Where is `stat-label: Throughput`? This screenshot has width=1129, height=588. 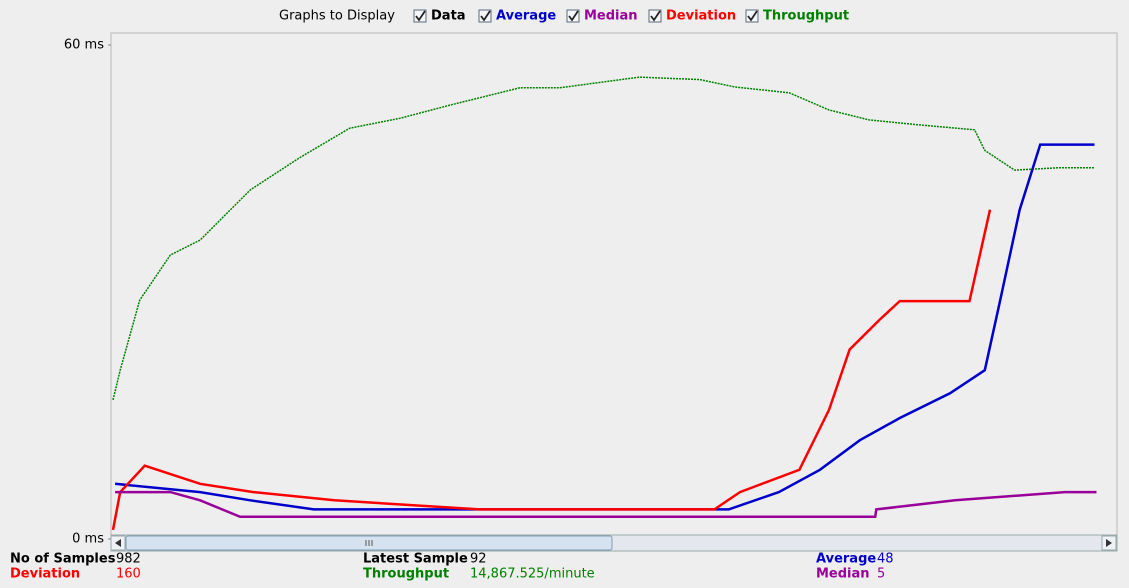
stat-label: Throughput is located at coordinates (406, 574).